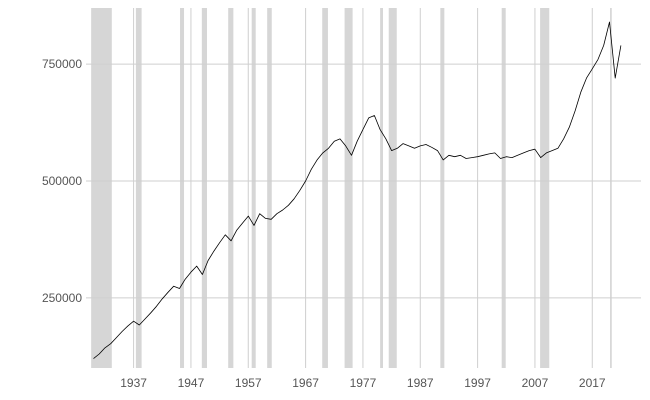  Describe the element at coordinates (420, 383) in the screenshot. I see `x-tick-label: 1987` at that location.